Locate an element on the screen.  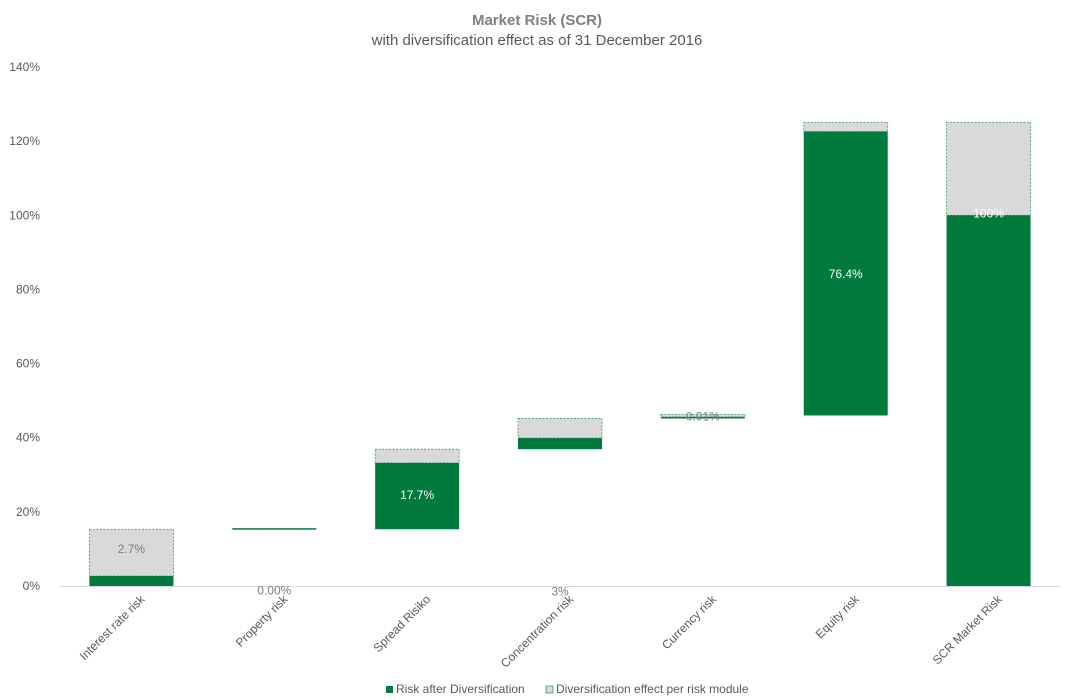
data-label: 2.7% is located at coordinates (132, 549).